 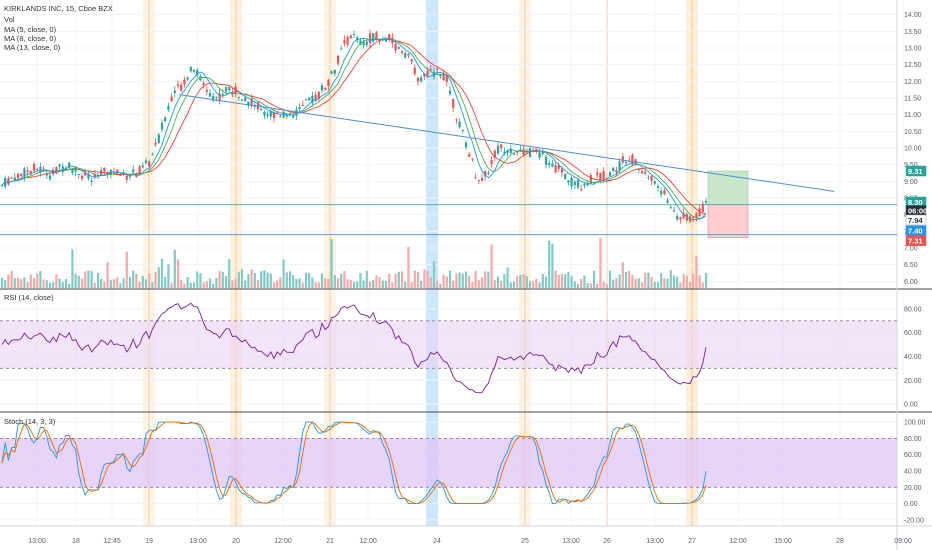 What do you see at coordinates (9, 19) in the screenshot?
I see `vol-legend: Vol` at bounding box center [9, 19].